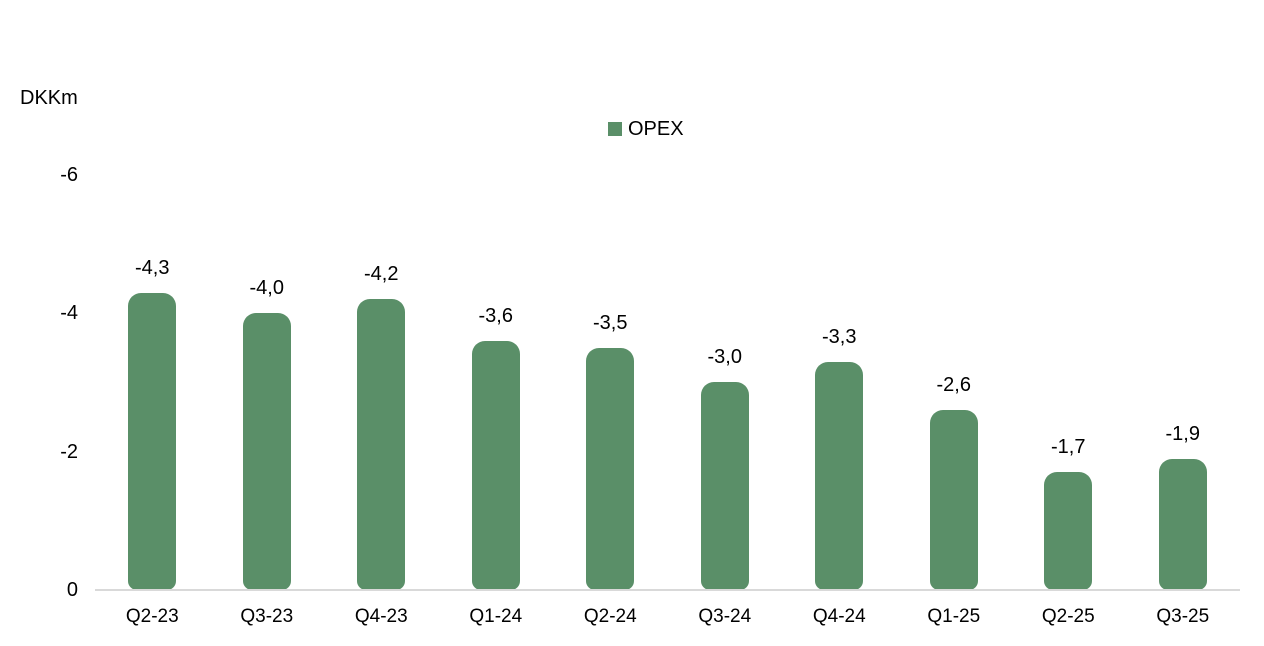 Image resolution: width=1264 pixels, height=646 pixels. Describe the element at coordinates (49, 98) in the screenshot. I see `y-axis-unit-label: DKKm` at that location.